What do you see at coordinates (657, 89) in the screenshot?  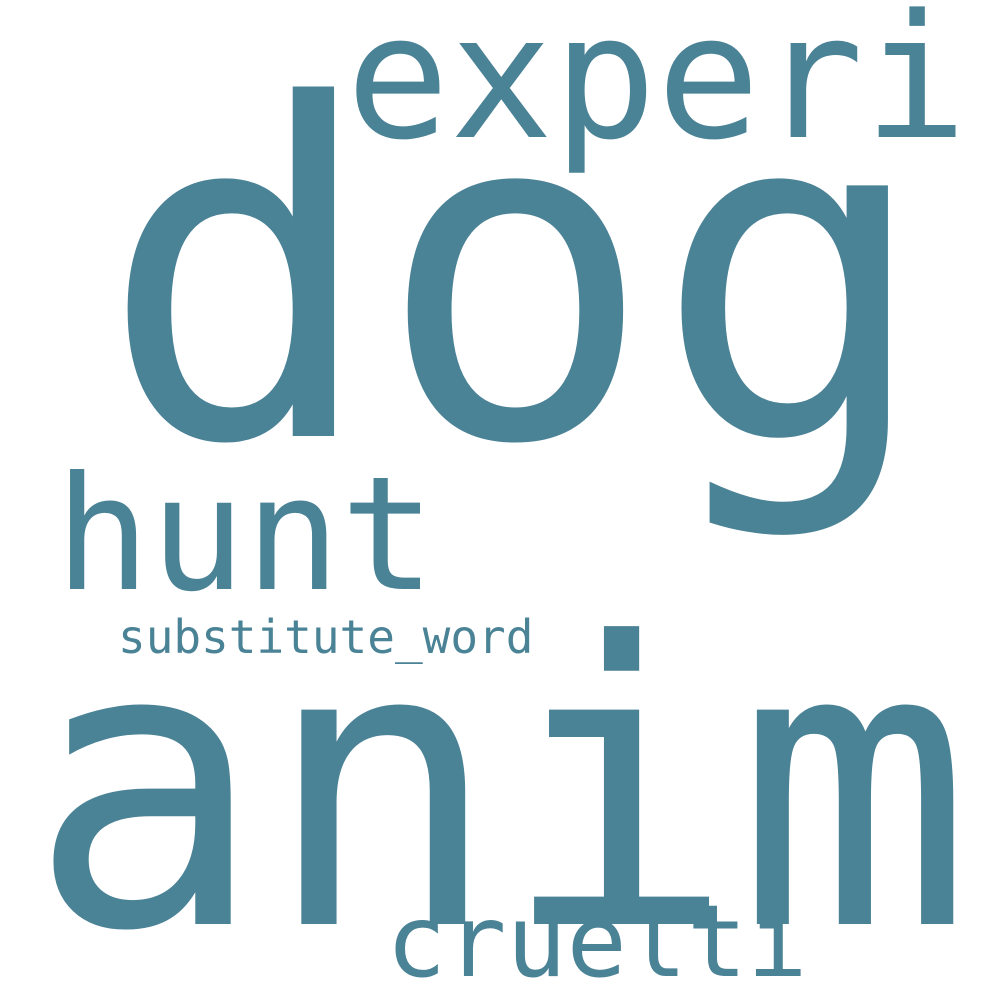 I see `word-experi: experi` at bounding box center [657, 89].